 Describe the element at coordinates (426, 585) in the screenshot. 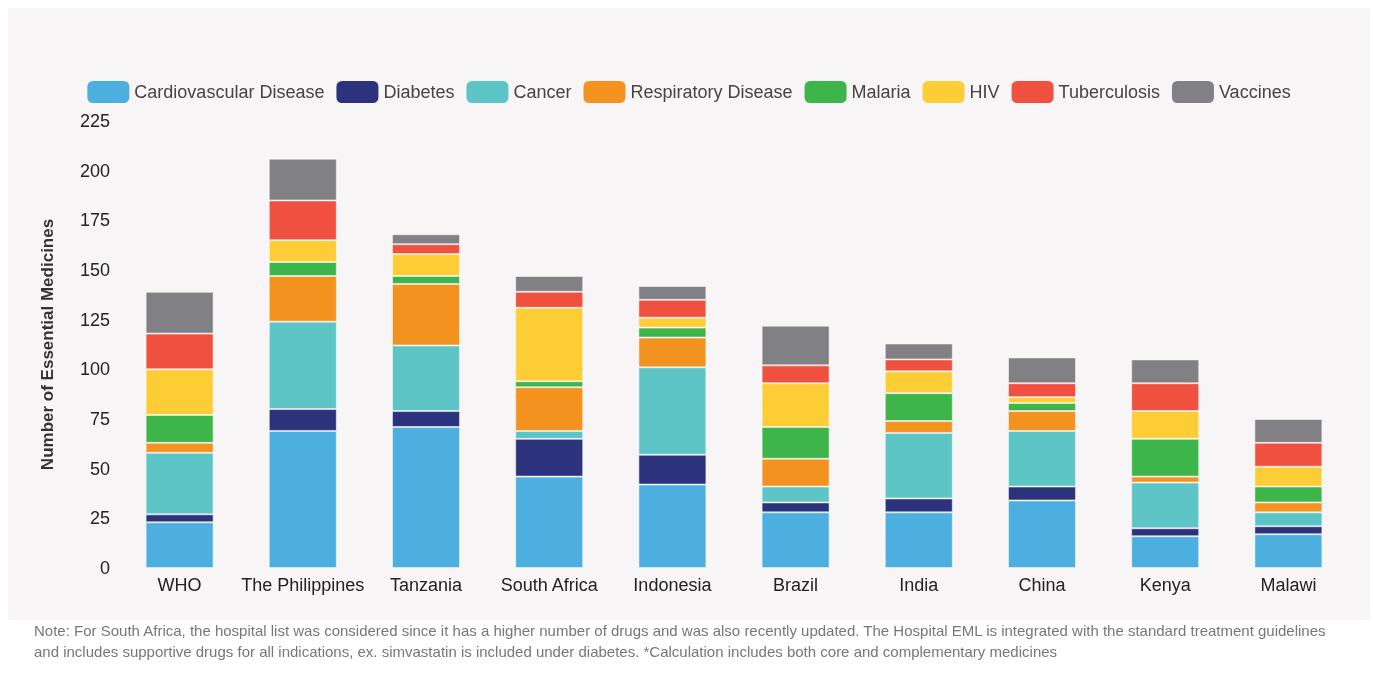

I see `x-tick-label: Tanzania` at that location.